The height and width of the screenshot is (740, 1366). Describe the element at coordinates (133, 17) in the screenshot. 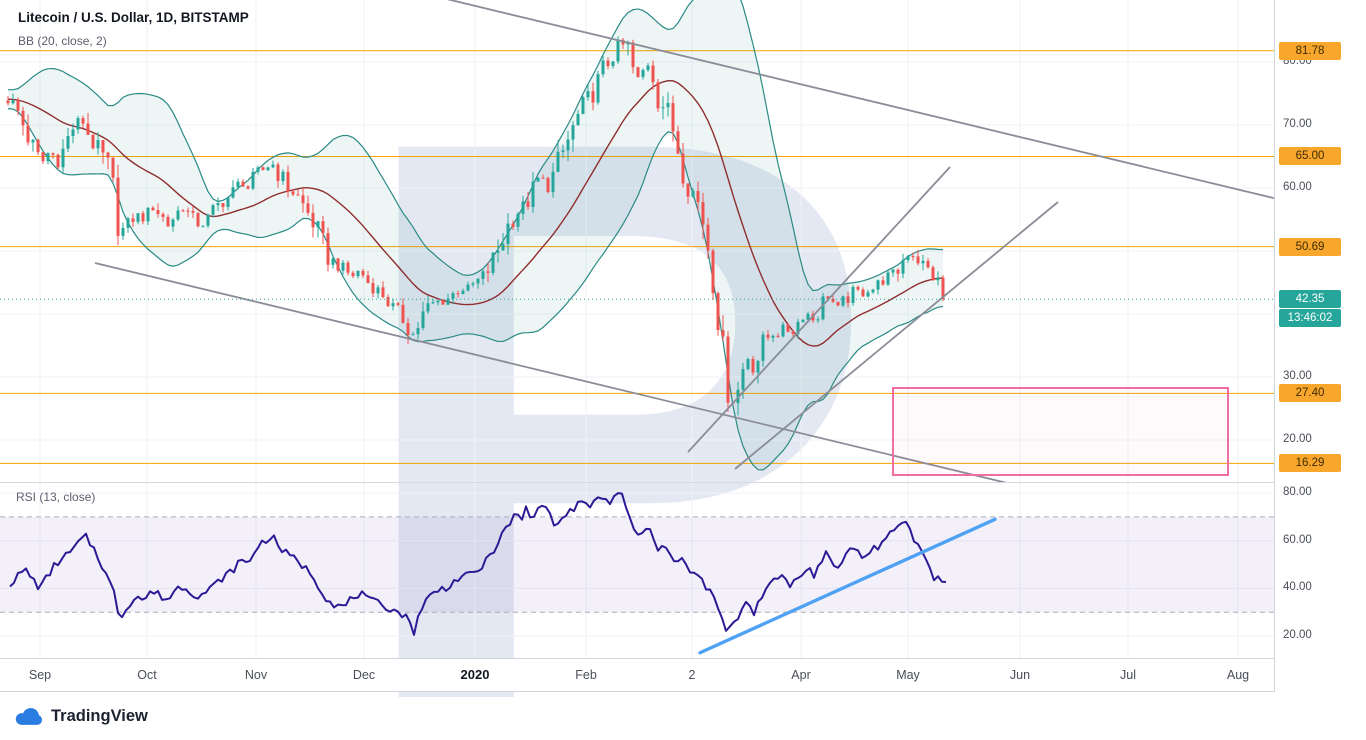

I see `symbol-title: Litecoin / U.S. Dollar, 1D, BITSTAMP` at that location.